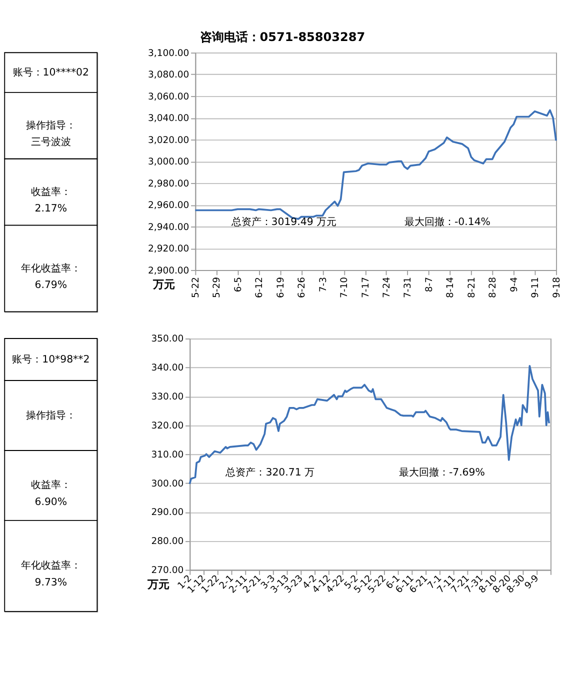  Describe the element at coordinates (50, 72) in the screenshot. I see `text: 账号：10****02` at that location.